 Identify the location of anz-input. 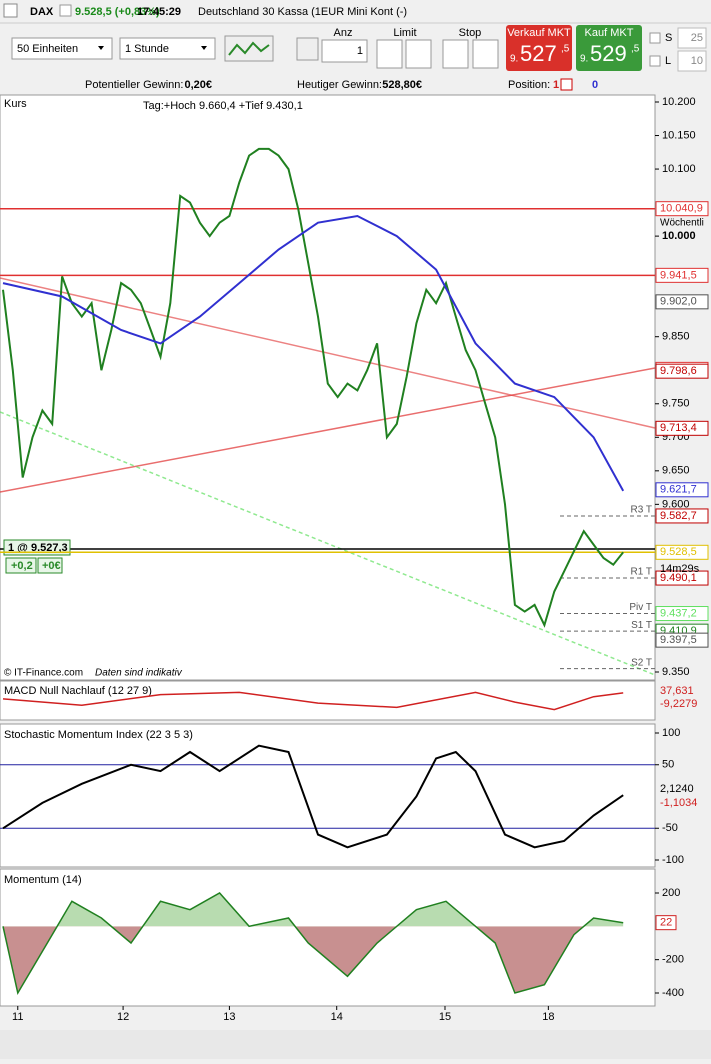
(344, 51).